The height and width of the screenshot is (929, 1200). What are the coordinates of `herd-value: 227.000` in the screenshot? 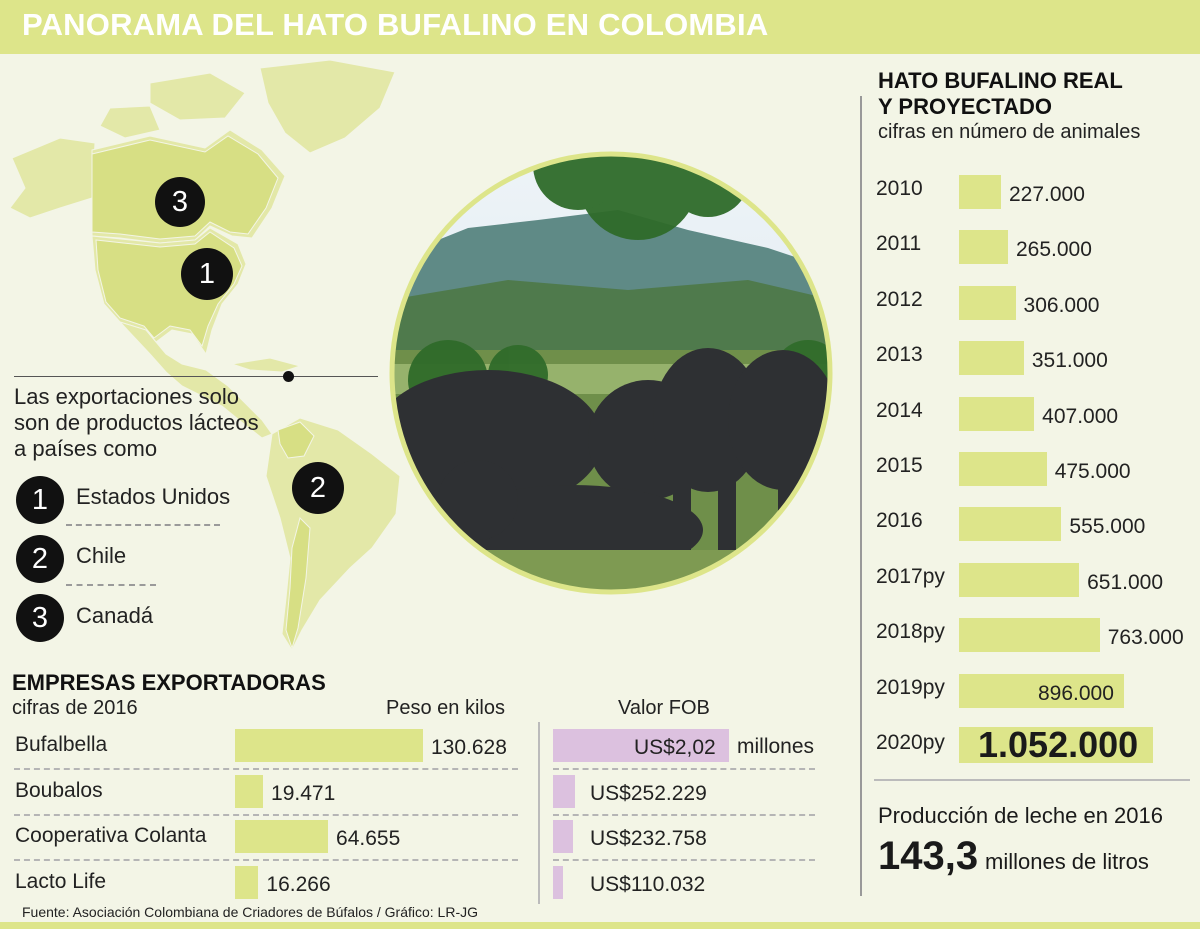 It's located at (1047, 194).